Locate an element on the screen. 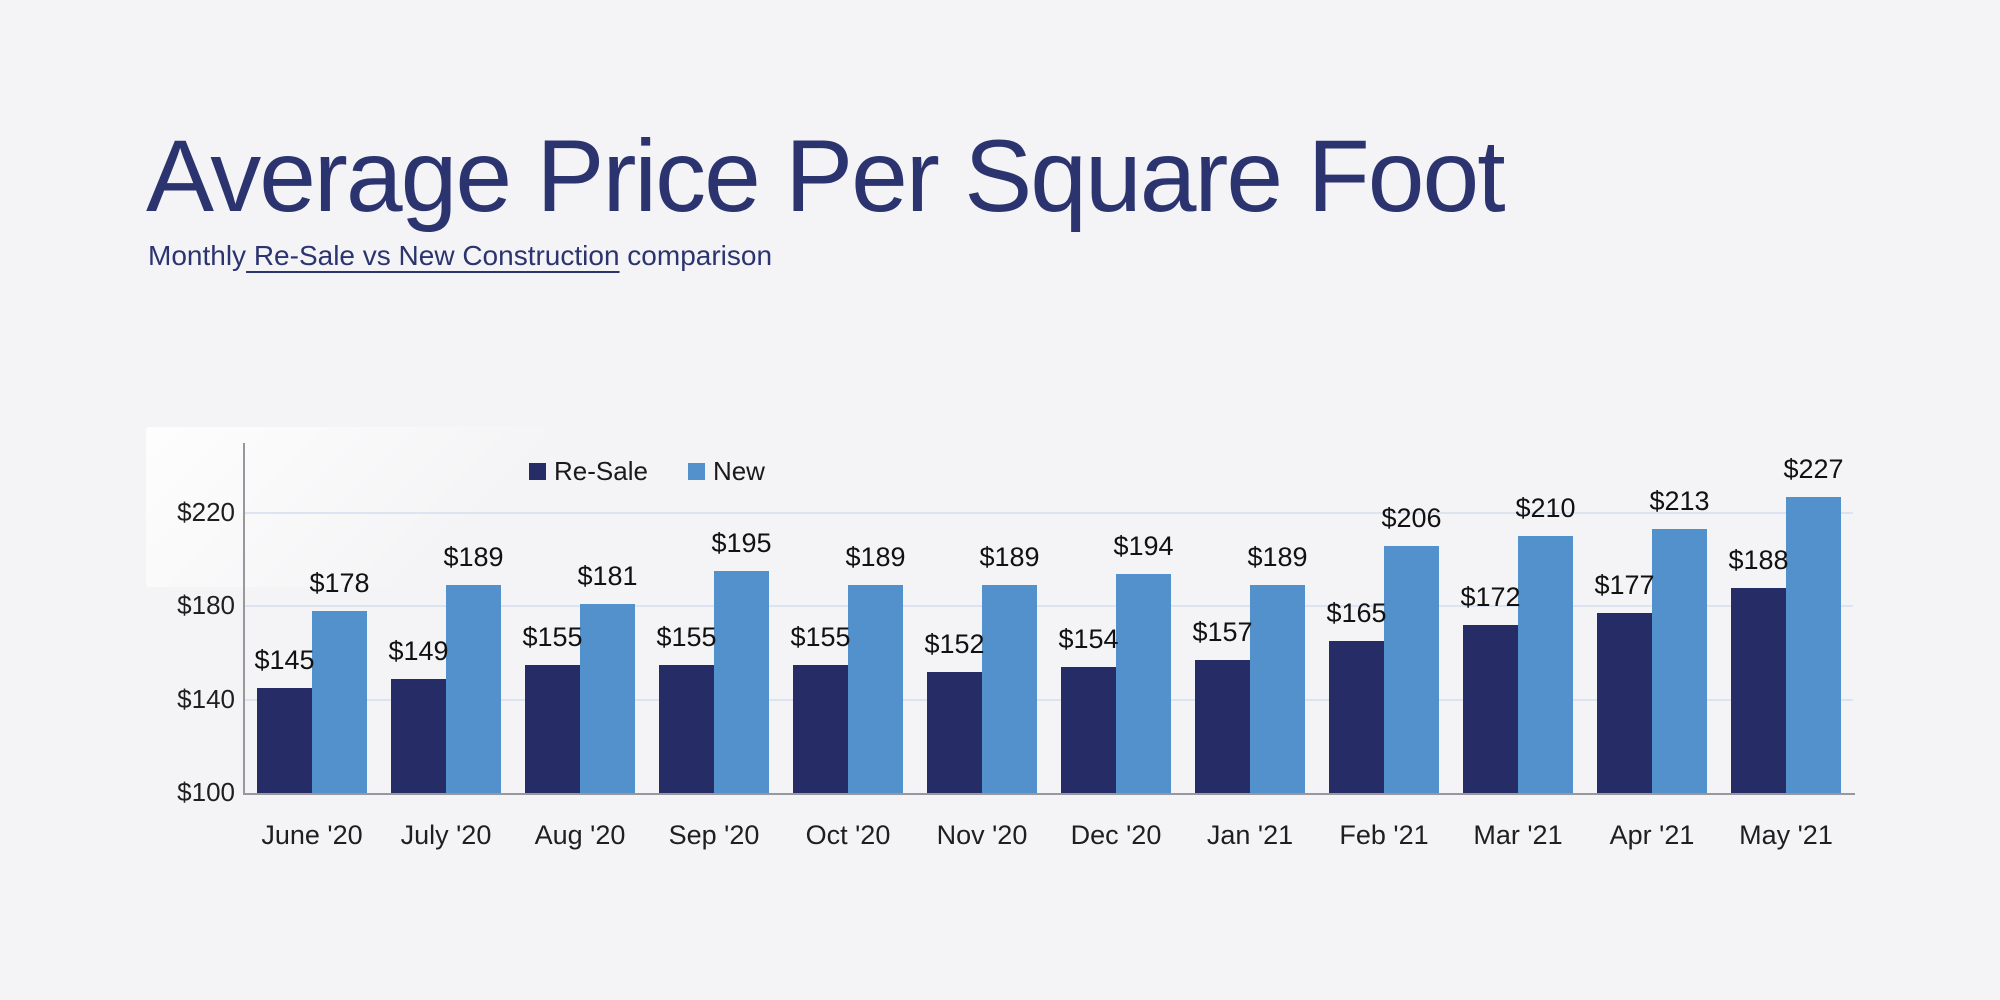 The width and height of the screenshot is (2000, 1000). bar-value-label: $206 is located at coordinates (1411, 517).